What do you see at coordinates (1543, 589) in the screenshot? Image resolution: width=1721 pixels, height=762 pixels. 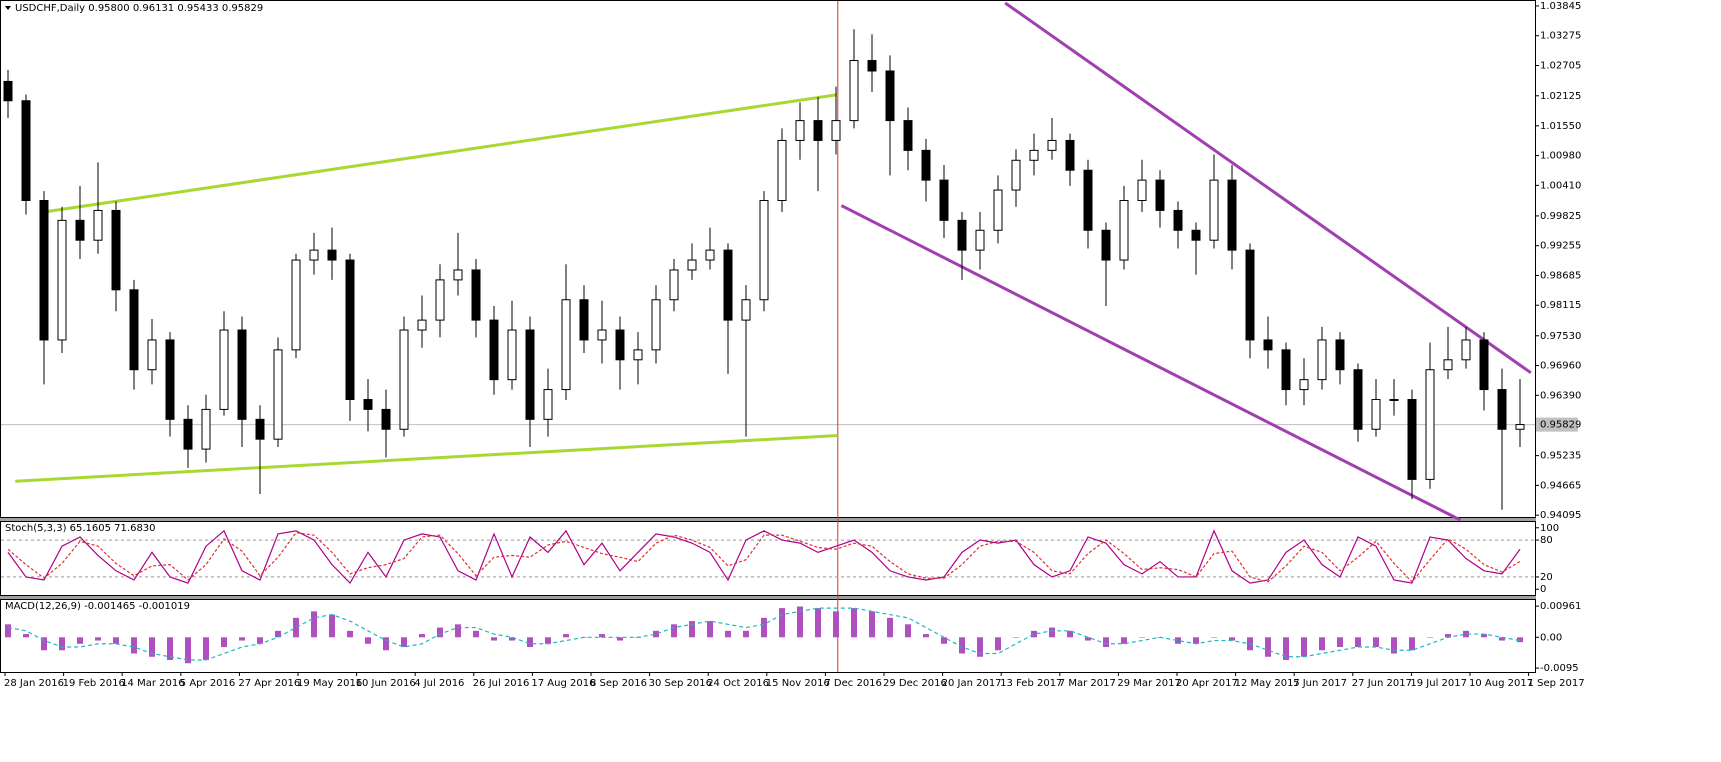 I see `y-tick-label: 0` at bounding box center [1543, 589].